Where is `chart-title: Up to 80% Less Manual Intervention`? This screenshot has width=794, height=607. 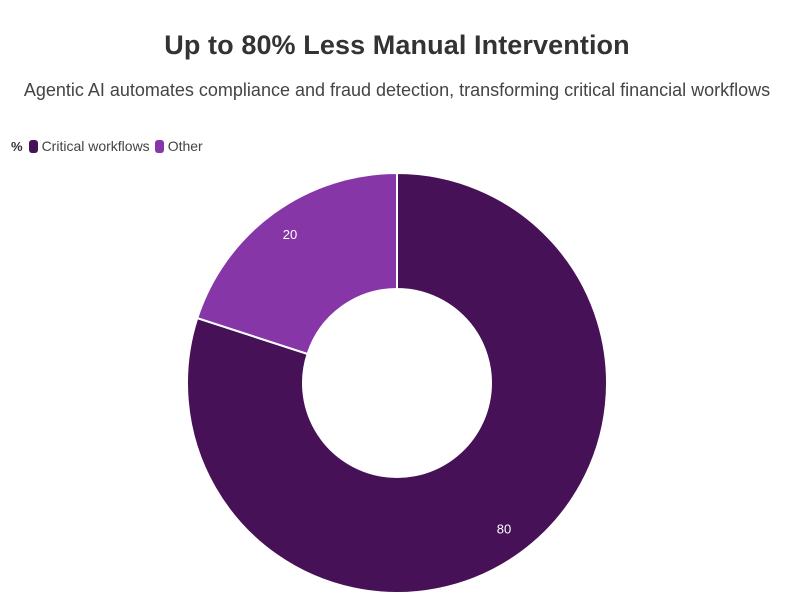
chart-title: Up to 80% Less Manual Intervention is located at coordinates (397, 45).